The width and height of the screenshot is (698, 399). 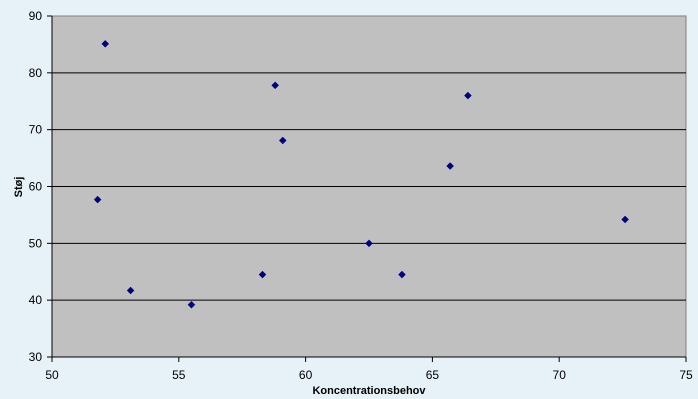 What do you see at coordinates (560, 375) in the screenshot?
I see `x-tick-label: 70` at bounding box center [560, 375].